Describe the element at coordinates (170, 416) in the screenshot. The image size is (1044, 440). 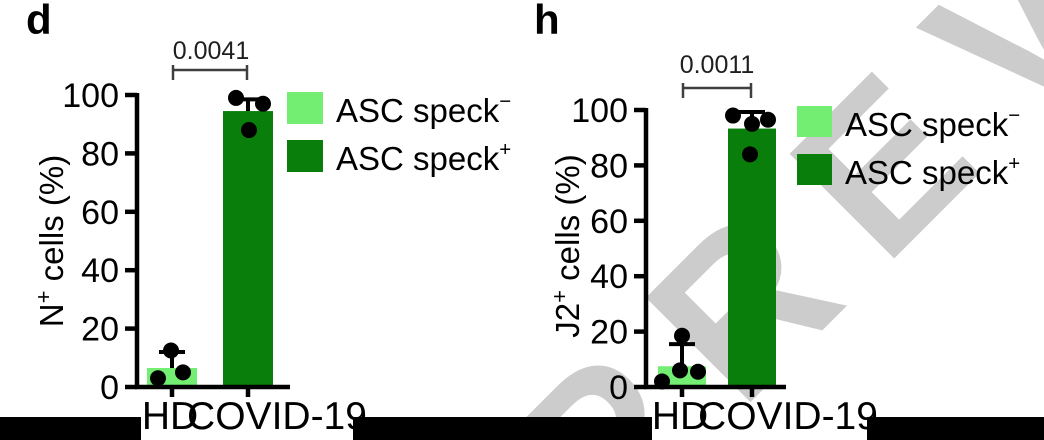
I see `x-category-label-hd-d: HD` at that location.